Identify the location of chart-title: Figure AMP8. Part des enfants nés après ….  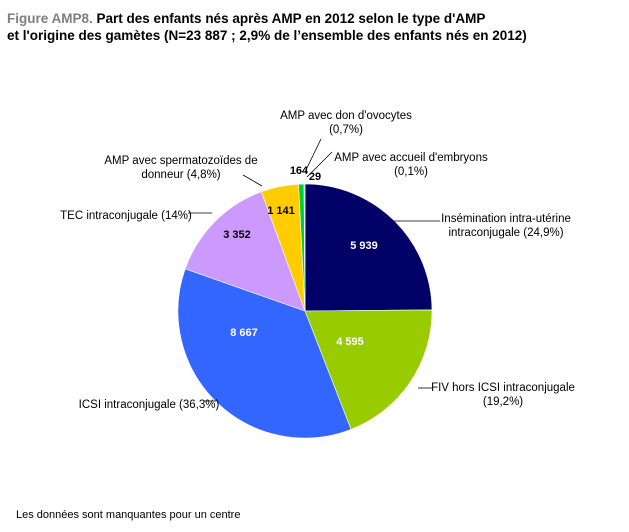
(307, 27).